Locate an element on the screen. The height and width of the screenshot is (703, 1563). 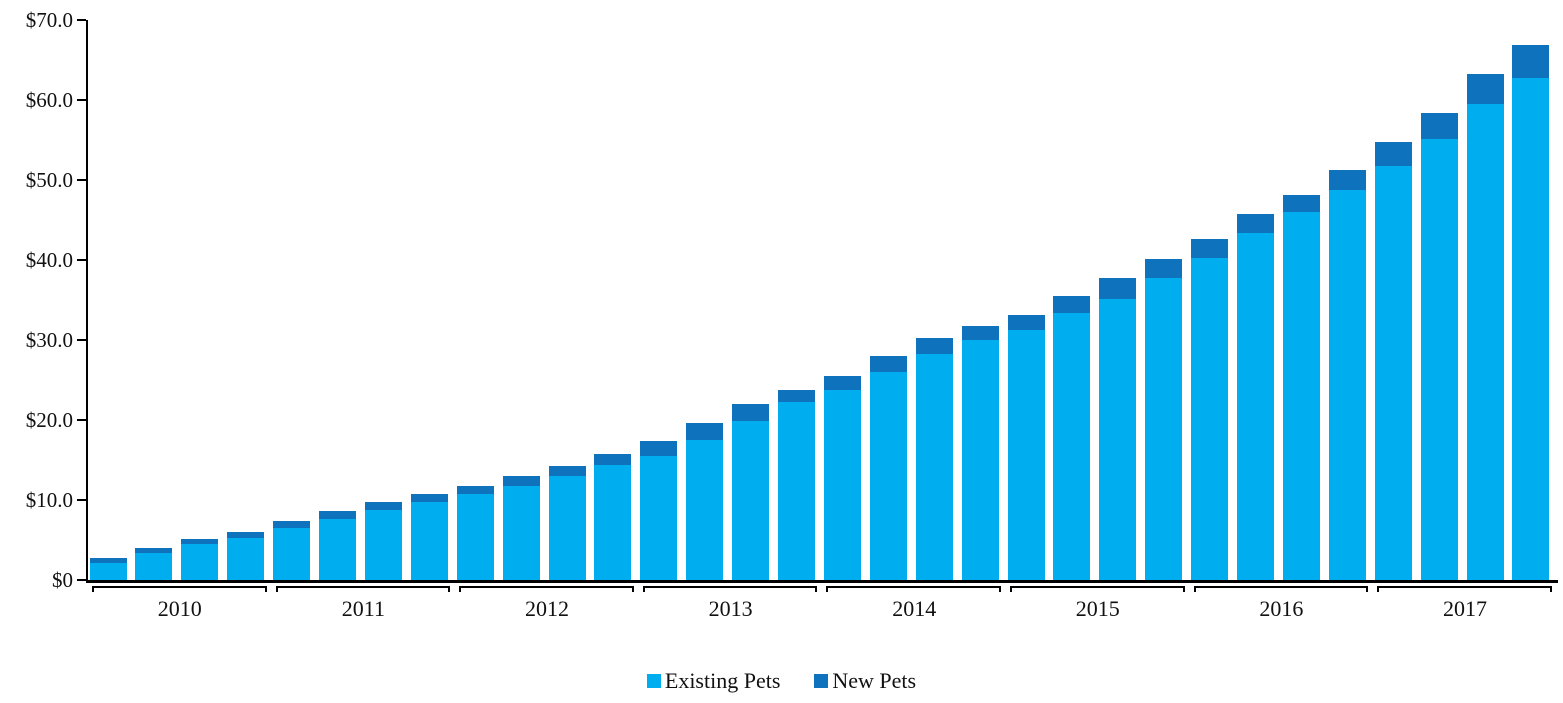
y-axis-tick-label: $40.0 is located at coordinates (49, 260).